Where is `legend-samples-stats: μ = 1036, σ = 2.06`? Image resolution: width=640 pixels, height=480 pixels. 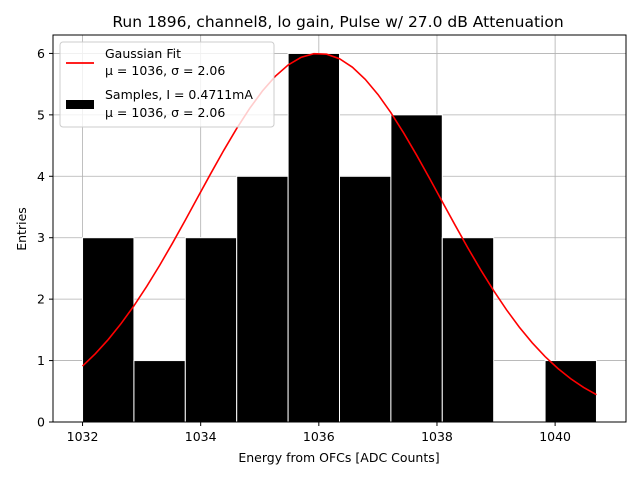 legend-samples-stats: μ = 1036, σ = 2.06 is located at coordinates (165, 112).